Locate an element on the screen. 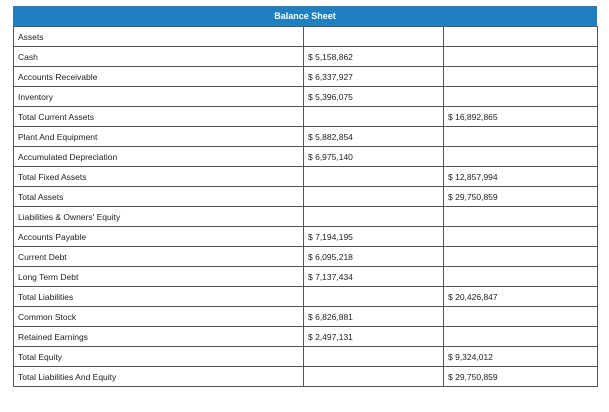 The image size is (609, 412). amount-cell: $ 6,975,140 is located at coordinates (373, 156).